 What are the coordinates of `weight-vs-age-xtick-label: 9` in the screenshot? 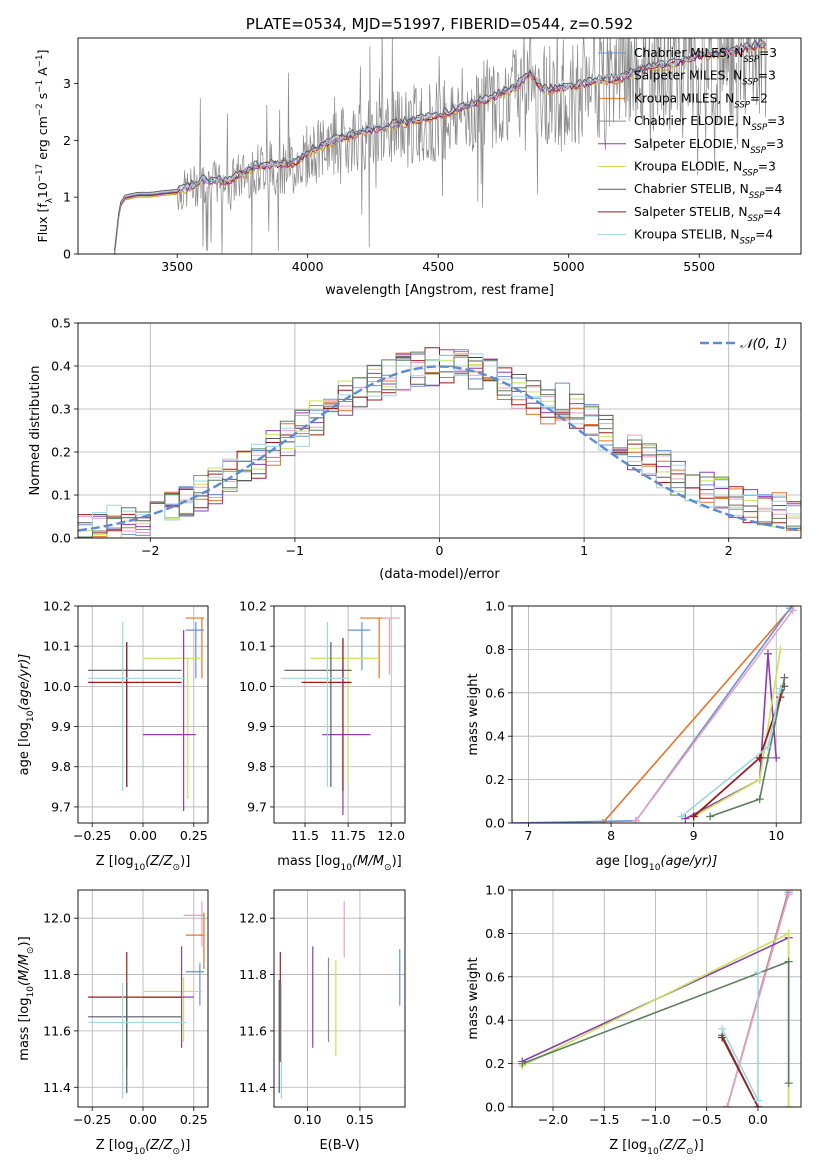 It's located at (694, 835).